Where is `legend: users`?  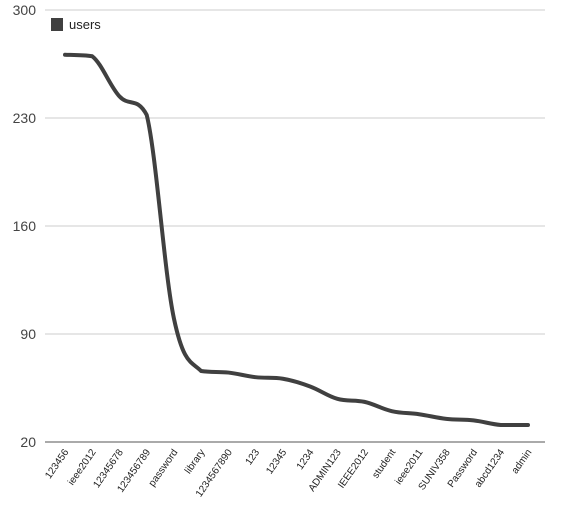 legend: users is located at coordinates (76, 24).